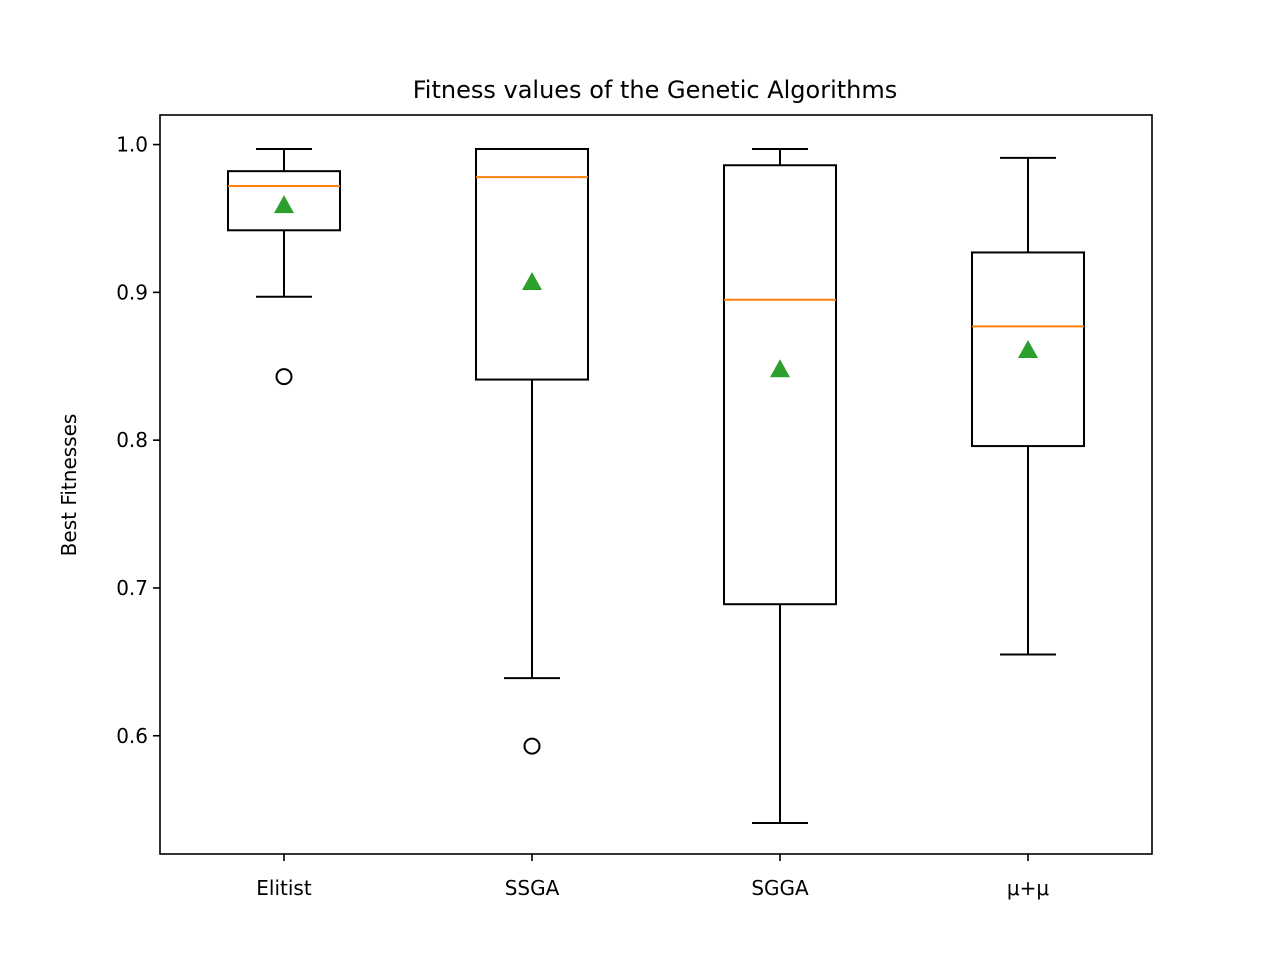 The image size is (1280, 960). Describe the element at coordinates (132, 145) in the screenshot. I see `y-tick-label: 1.0` at that location.